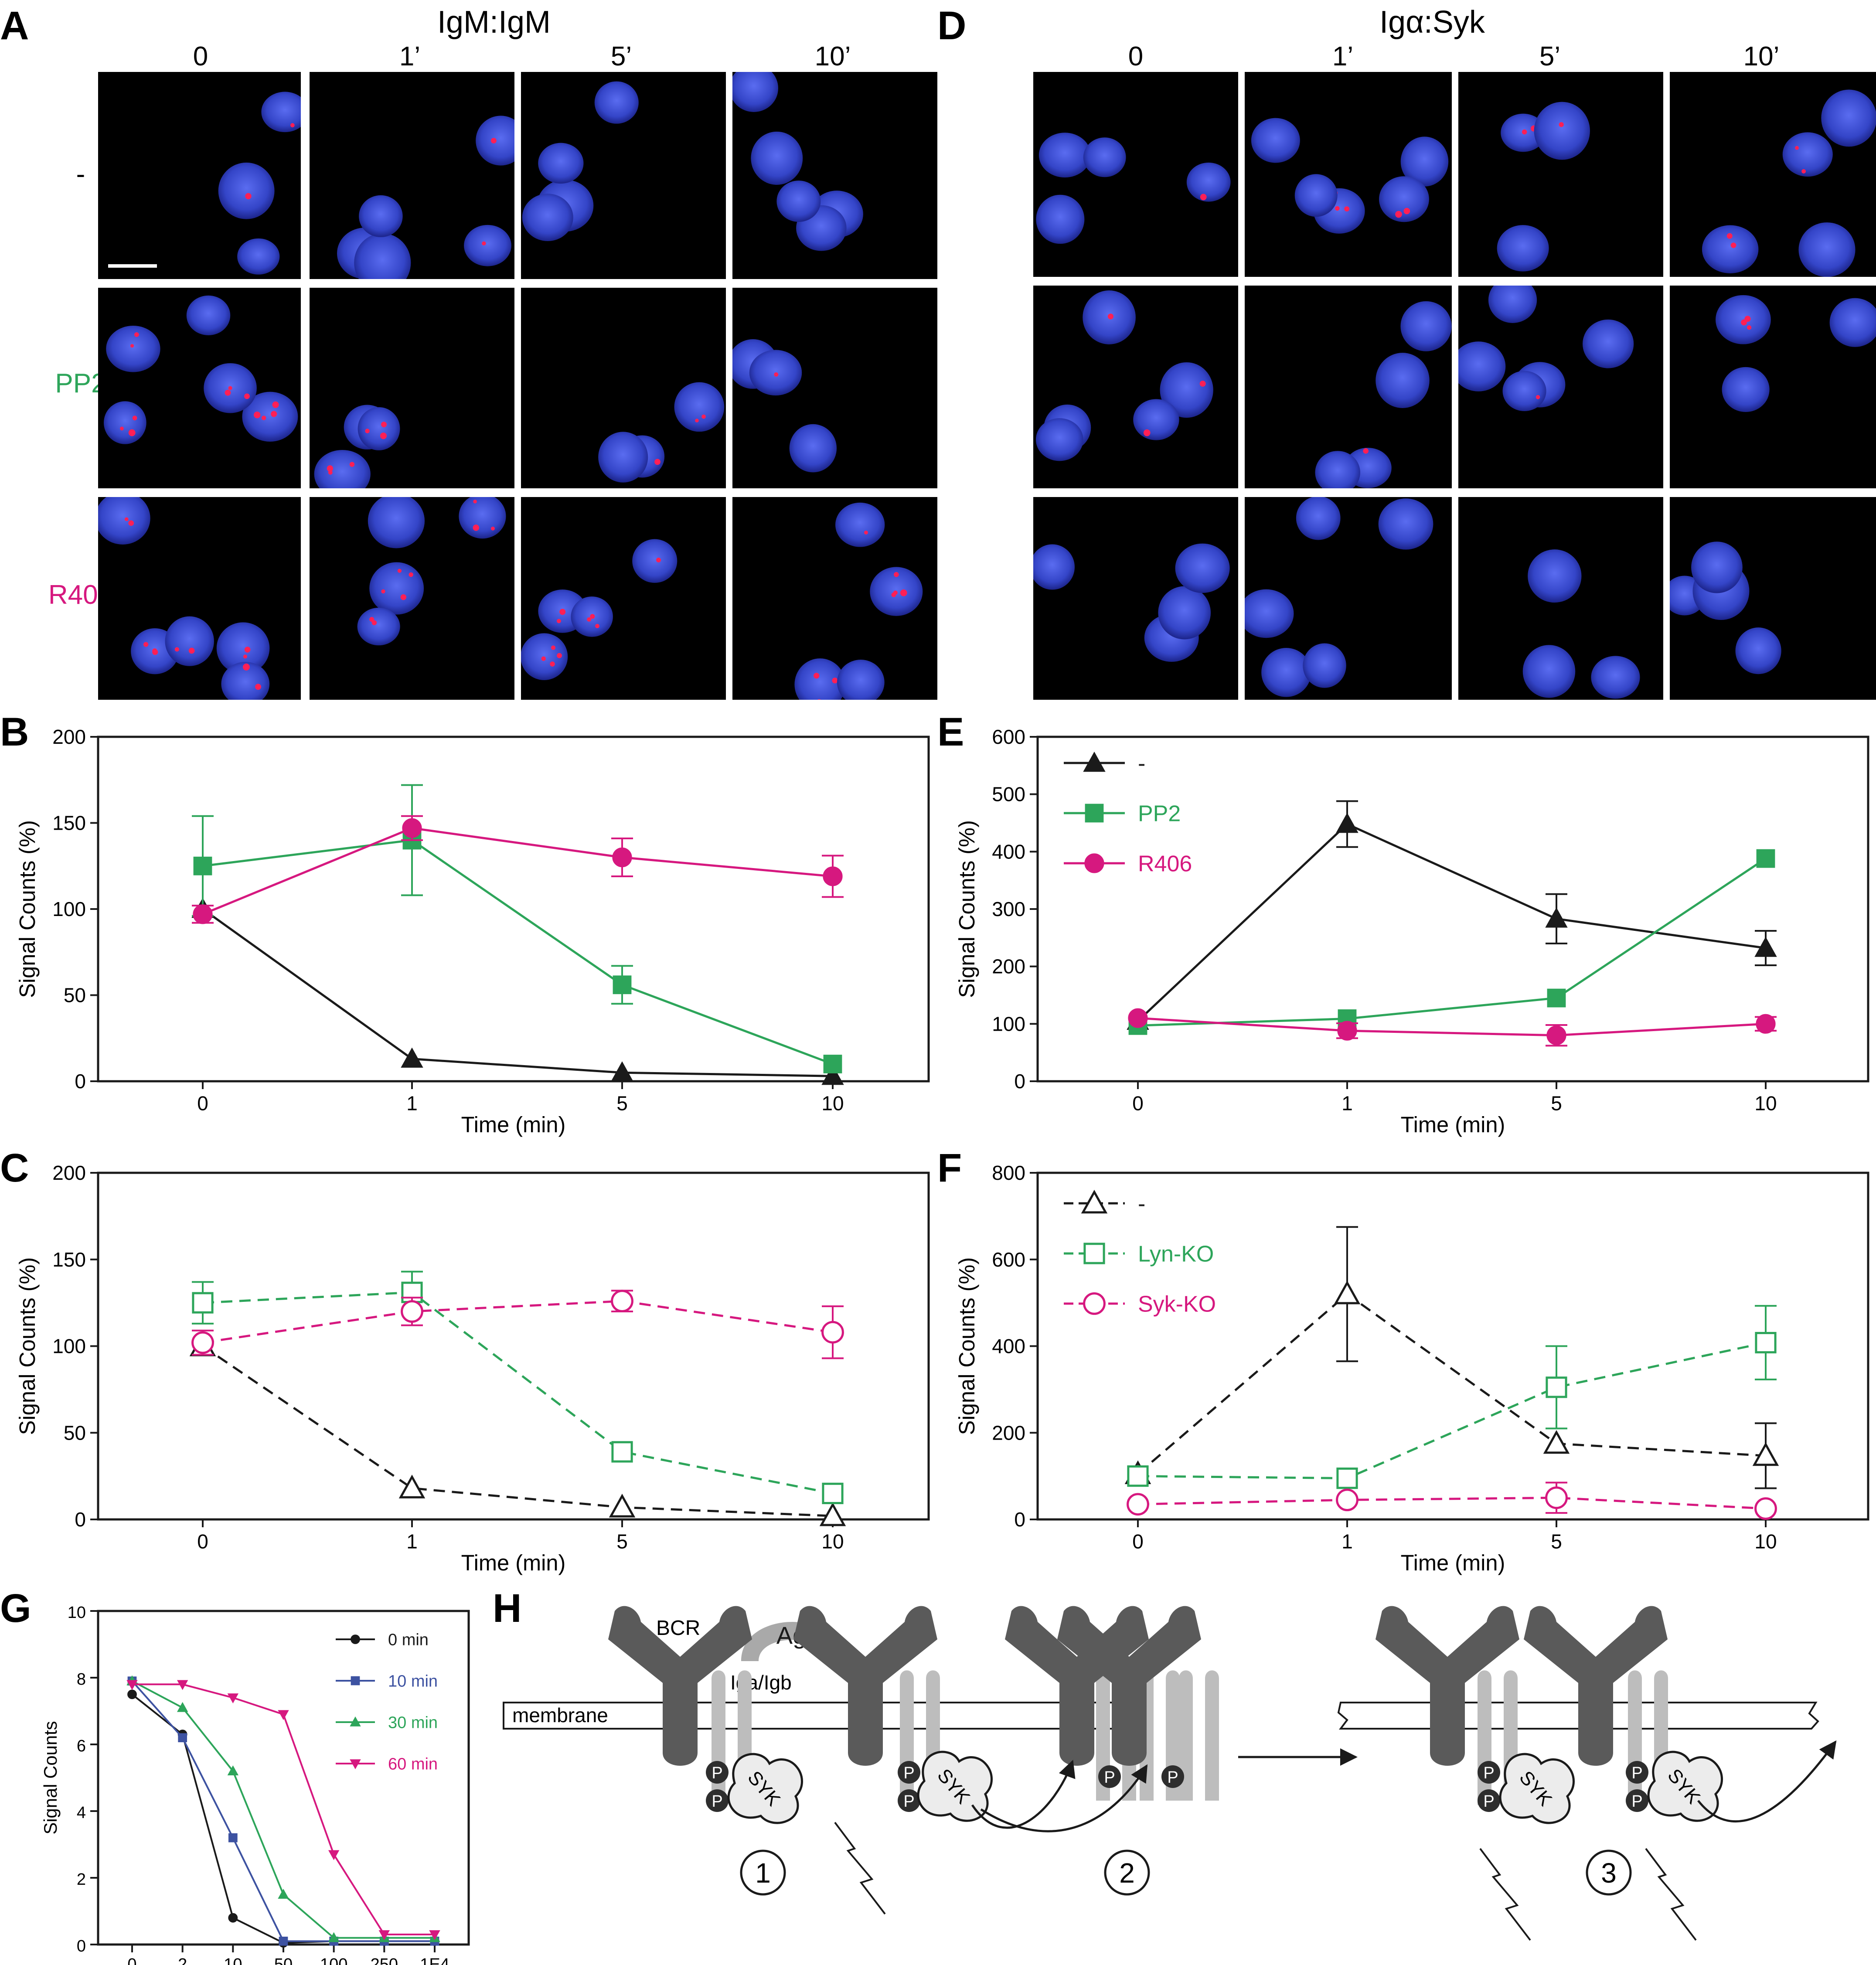 This screenshot has width=1876, height=1965. What do you see at coordinates (1128, 864) in the screenshot?
I see `legend-item-r406: R406` at bounding box center [1128, 864].